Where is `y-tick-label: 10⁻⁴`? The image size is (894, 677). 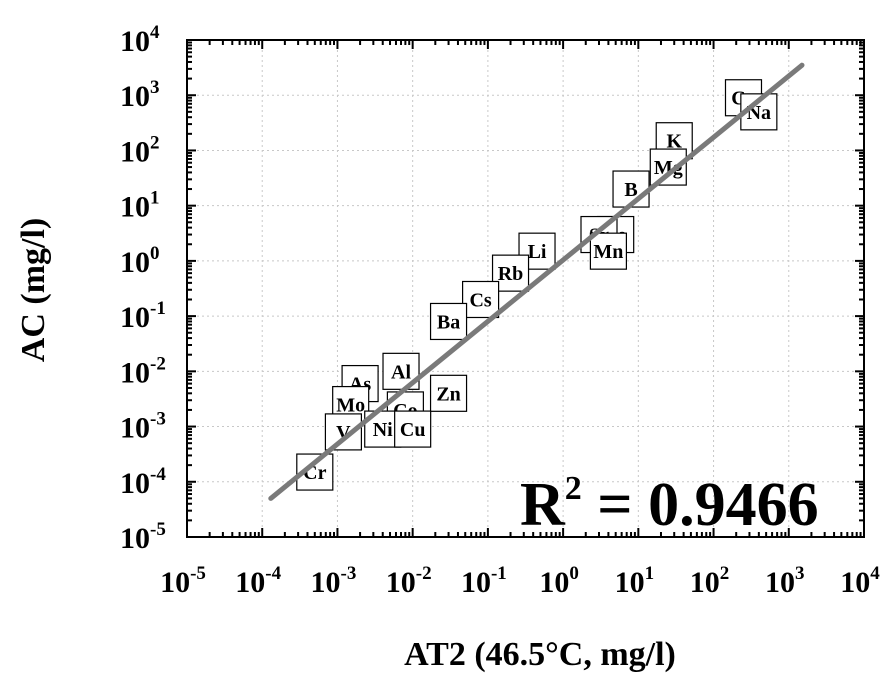
y-tick-label: 10⁻⁴ is located at coordinates (143, 482).